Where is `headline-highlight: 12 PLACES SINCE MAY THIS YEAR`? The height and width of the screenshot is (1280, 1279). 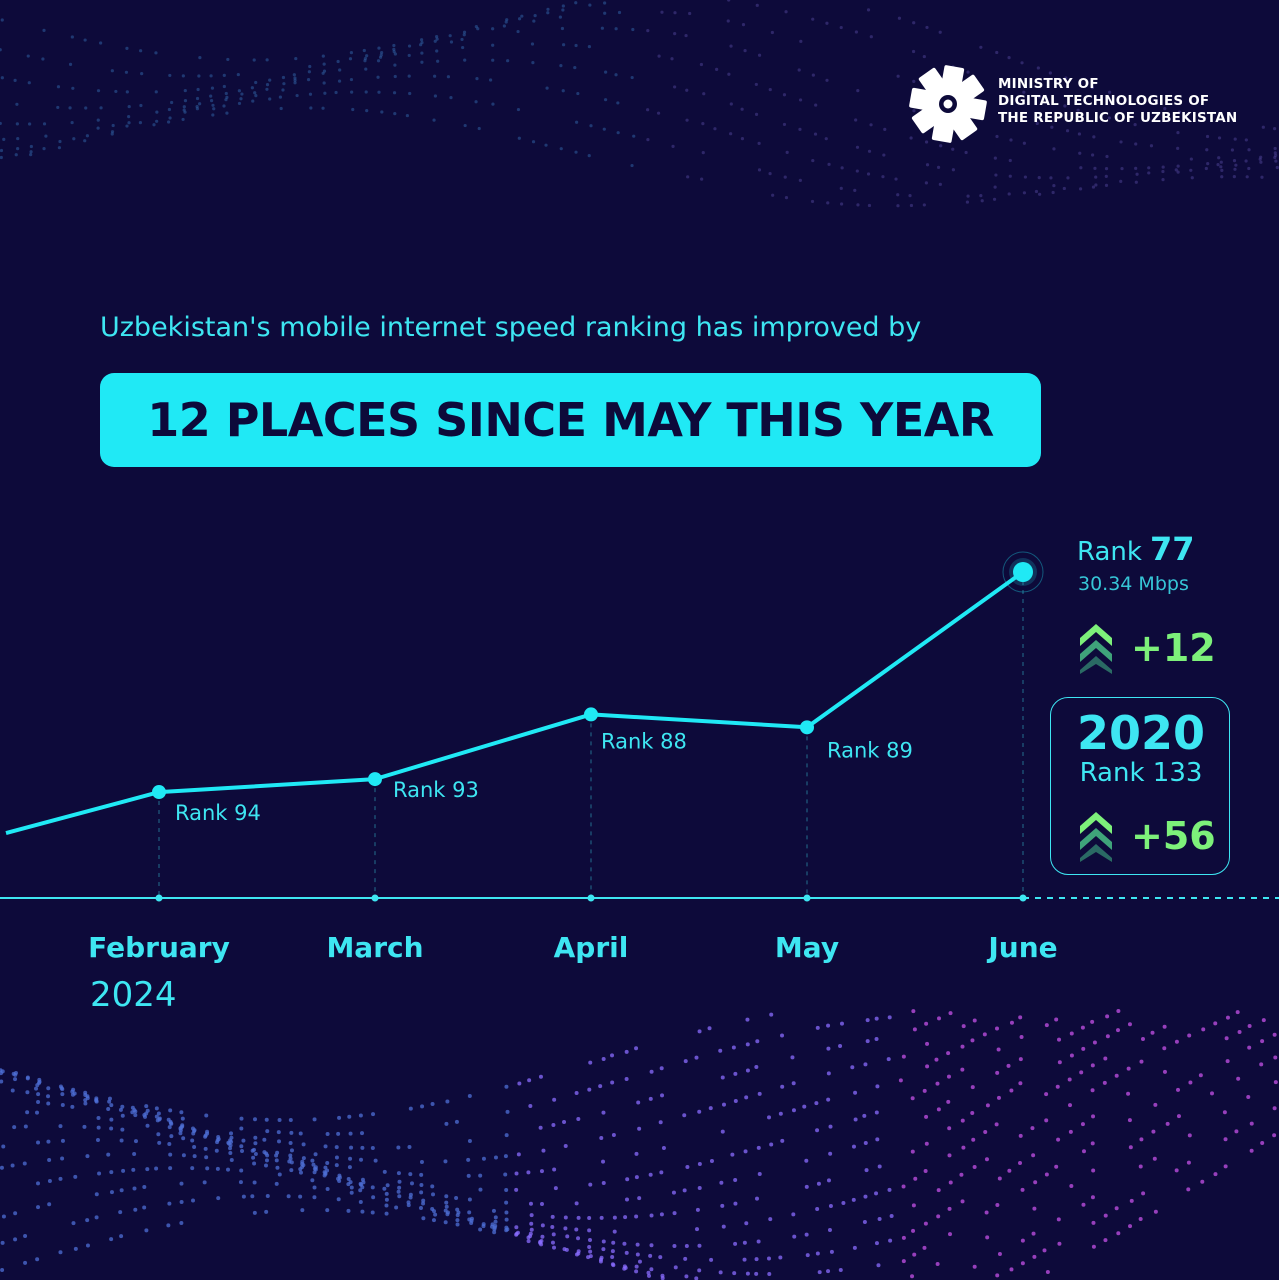
headline-highlight: 12 PLACES SINCE MAY THIS YEAR is located at coordinates (570, 420).